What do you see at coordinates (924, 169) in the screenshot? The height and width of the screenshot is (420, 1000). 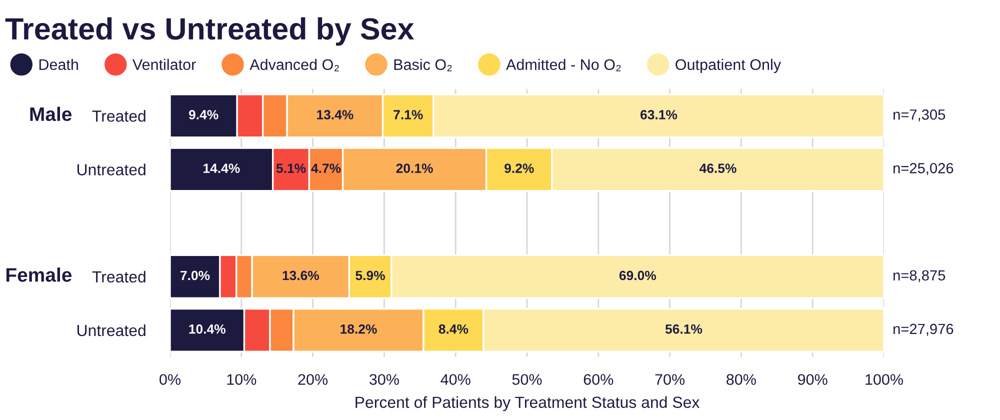 I see `text: n=25,026` at bounding box center [924, 169].